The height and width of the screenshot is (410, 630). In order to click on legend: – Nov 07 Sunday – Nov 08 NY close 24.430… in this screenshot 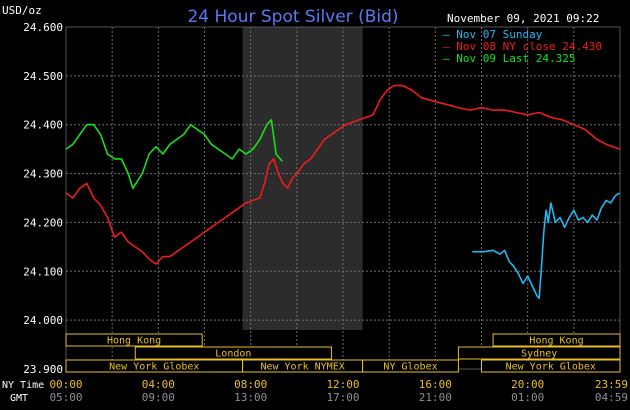, I will do `click(522, 46)`.